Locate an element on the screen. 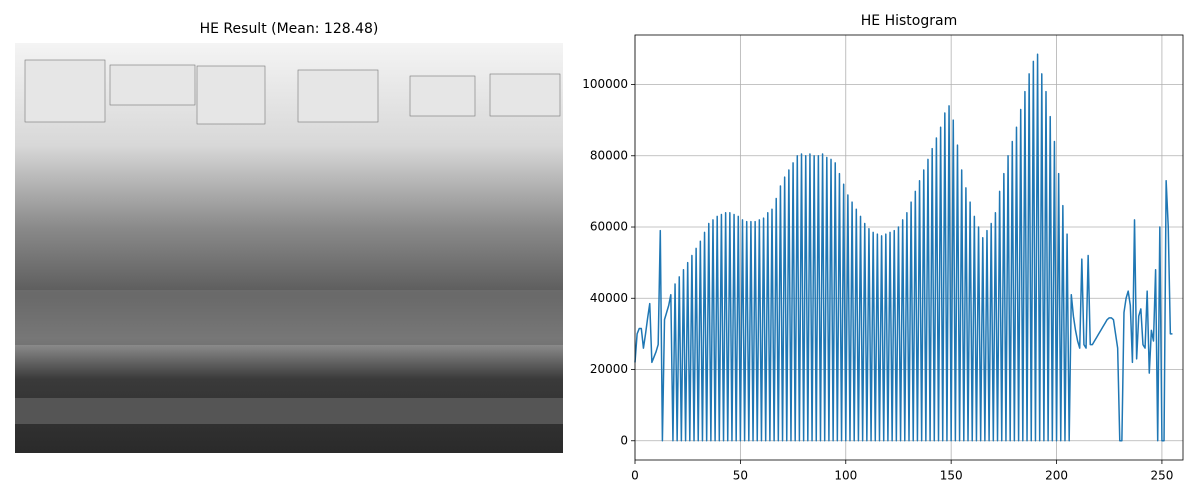 The width and height of the screenshot is (1200, 500). x-tick-label: 100 is located at coordinates (845, 476).